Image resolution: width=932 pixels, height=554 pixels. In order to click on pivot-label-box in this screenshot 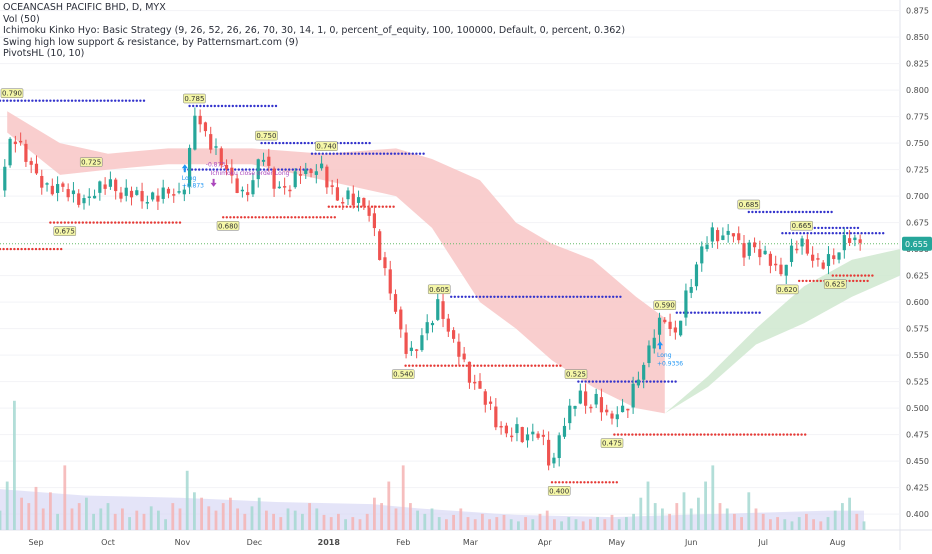, I will do `click(749, 204)`.